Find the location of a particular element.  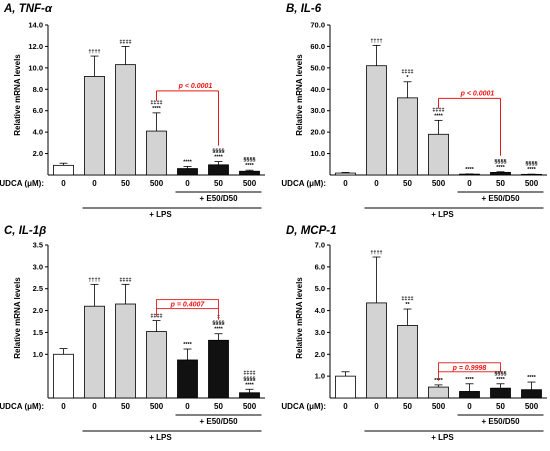

panel-title: B, IL-6 is located at coordinates (304, 9).